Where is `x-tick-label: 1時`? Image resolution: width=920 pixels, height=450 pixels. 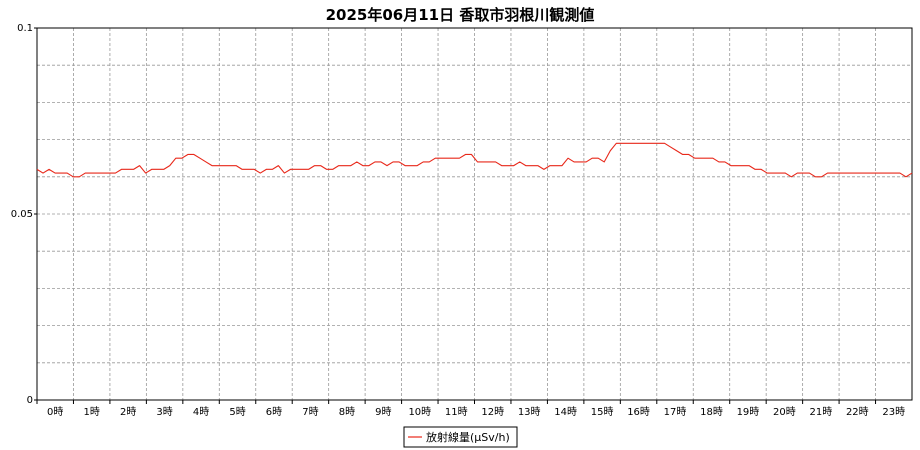
x-tick-label: 1時 is located at coordinates (92, 412).